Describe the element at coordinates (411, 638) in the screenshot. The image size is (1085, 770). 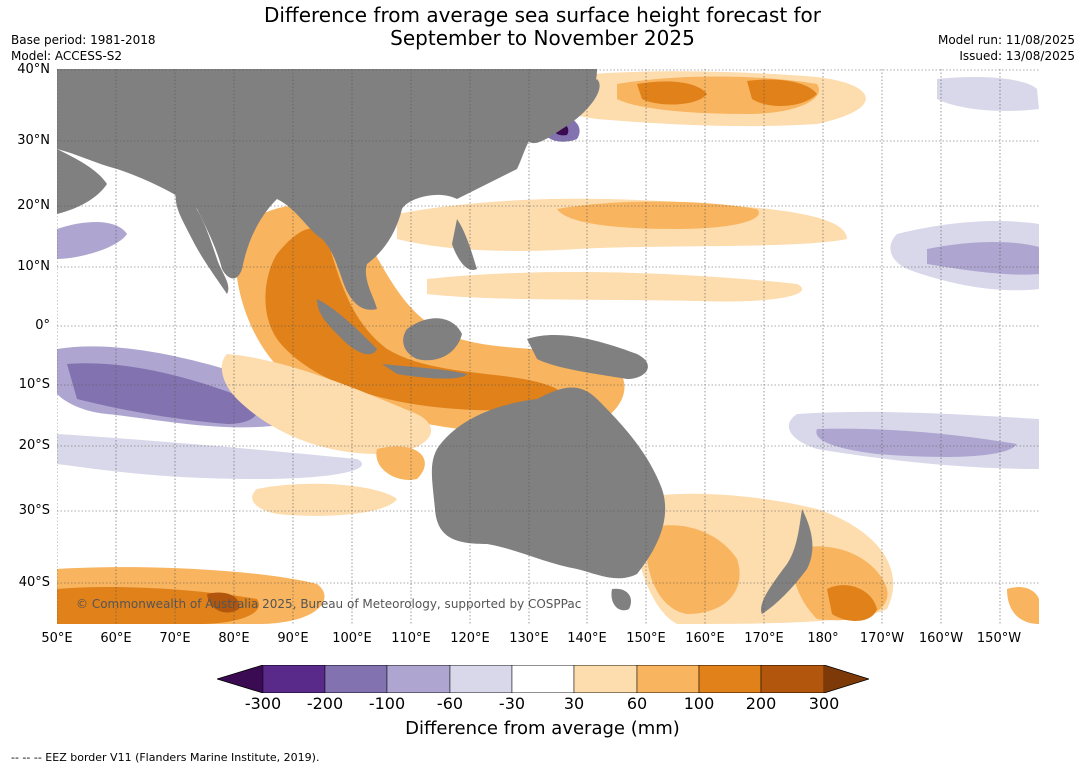
I see `lon-label: 110°E` at that location.